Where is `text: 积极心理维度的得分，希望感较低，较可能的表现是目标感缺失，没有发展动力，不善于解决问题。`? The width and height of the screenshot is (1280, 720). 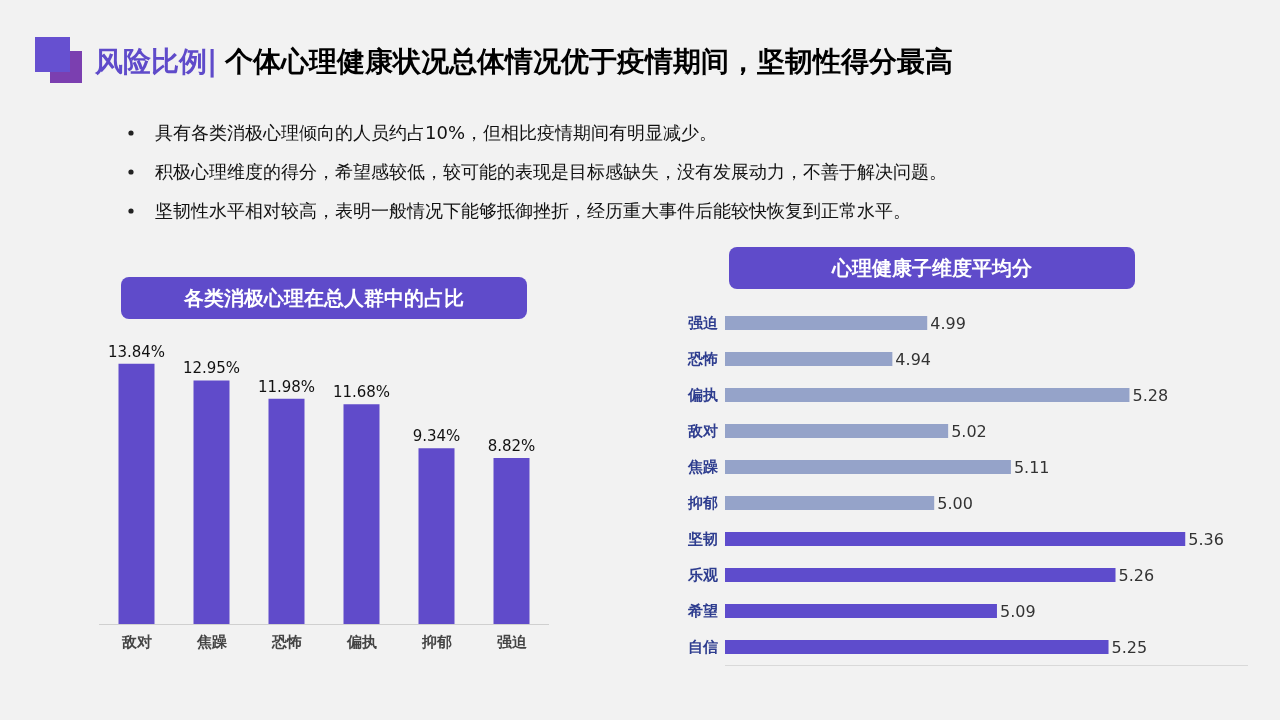 text: 积极心理维度的得分，希望感较低，较可能的表现是目标感缺失，没有发展动力，不善于解决问题。 is located at coordinates (551, 171).